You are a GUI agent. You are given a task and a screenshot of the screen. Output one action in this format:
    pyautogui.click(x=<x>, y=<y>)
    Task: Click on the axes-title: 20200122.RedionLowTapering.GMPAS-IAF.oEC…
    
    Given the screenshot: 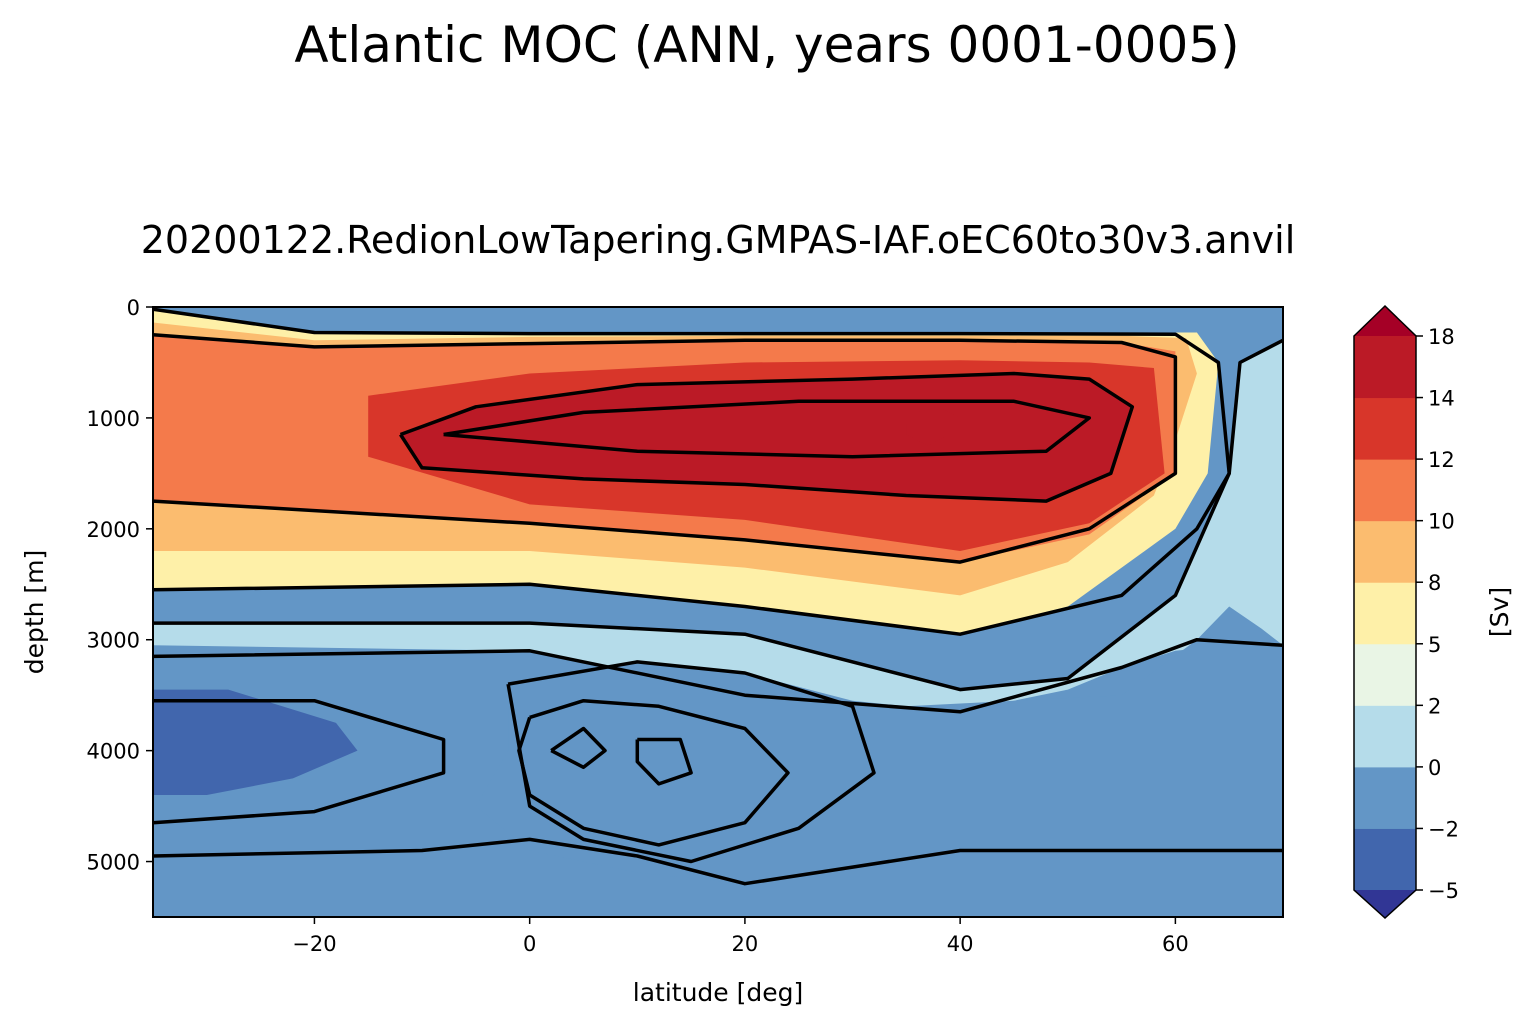 What is the action you would take?
    pyautogui.click(x=718, y=240)
    